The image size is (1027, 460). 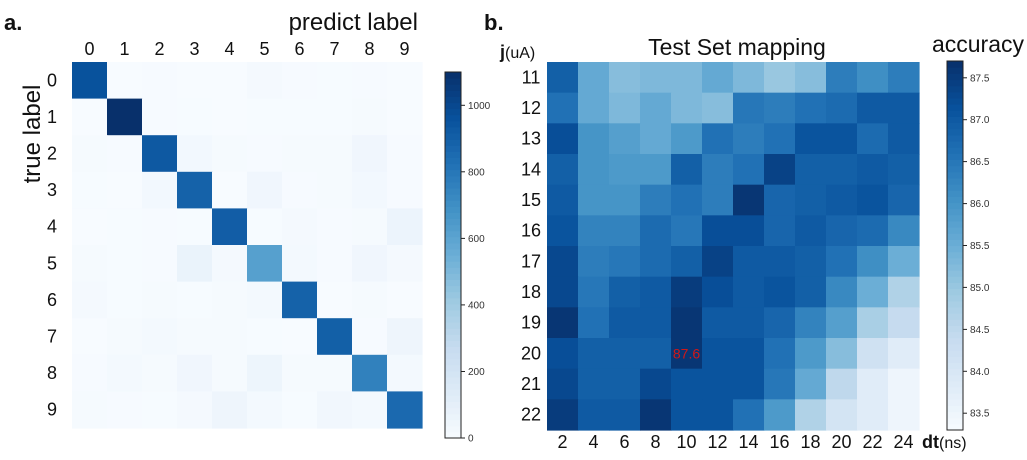 What do you see at coordinates (125, 190) in the screenshot?
I see `heatmap-cell-r3-c1` at bounding box center [125, 190].